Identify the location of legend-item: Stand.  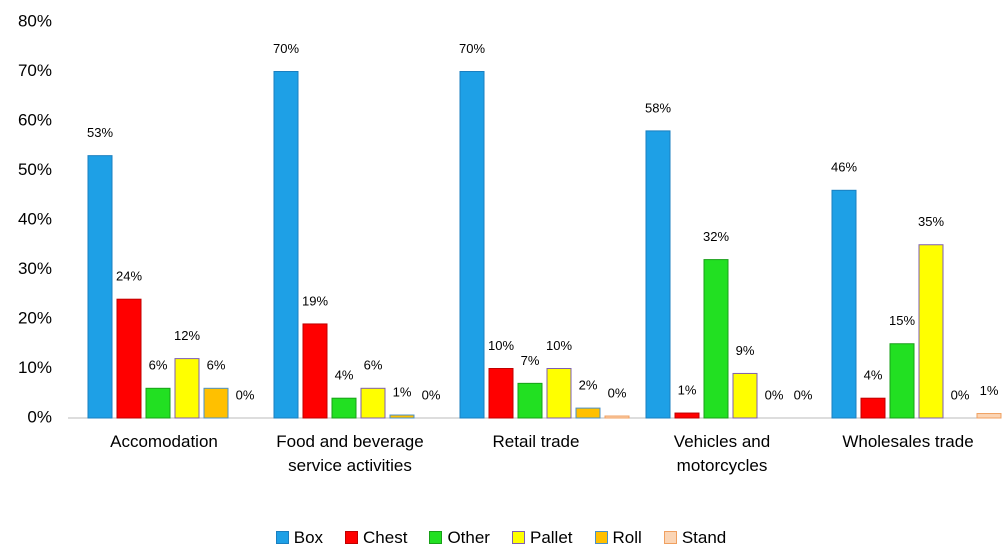
(695, 538).